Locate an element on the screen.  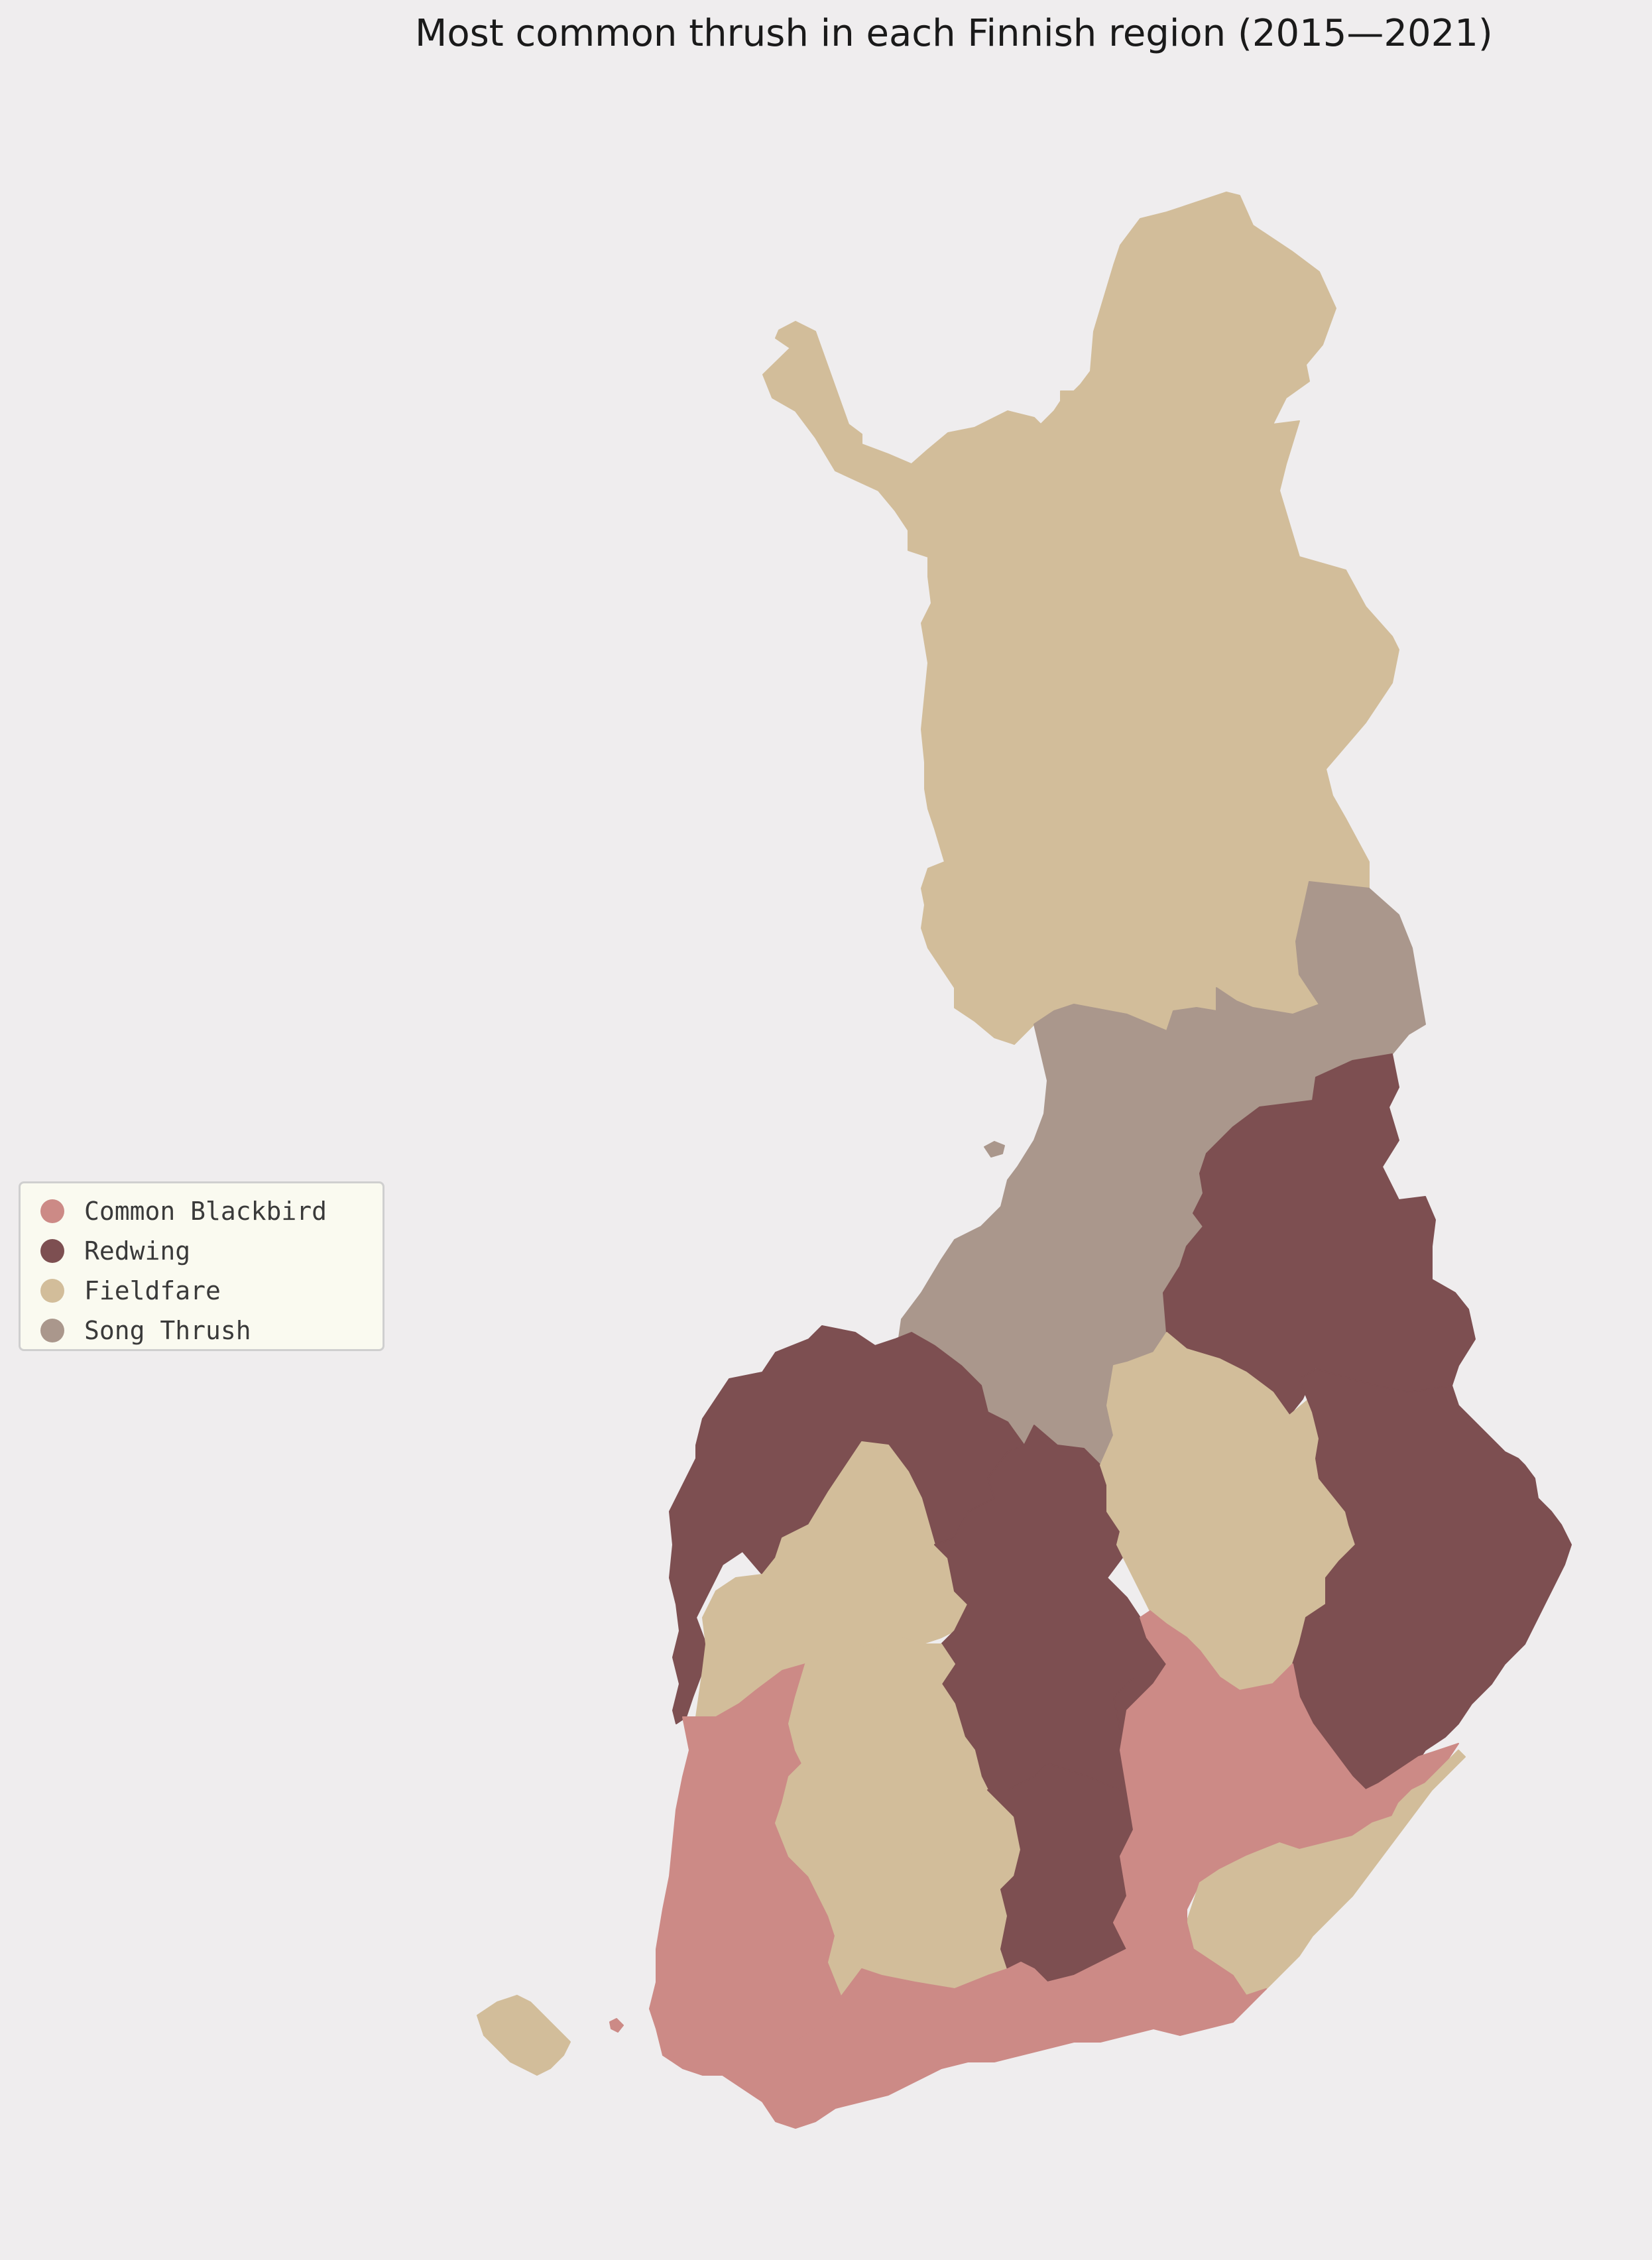
island-small-south is located at coordinates (616, 2025).